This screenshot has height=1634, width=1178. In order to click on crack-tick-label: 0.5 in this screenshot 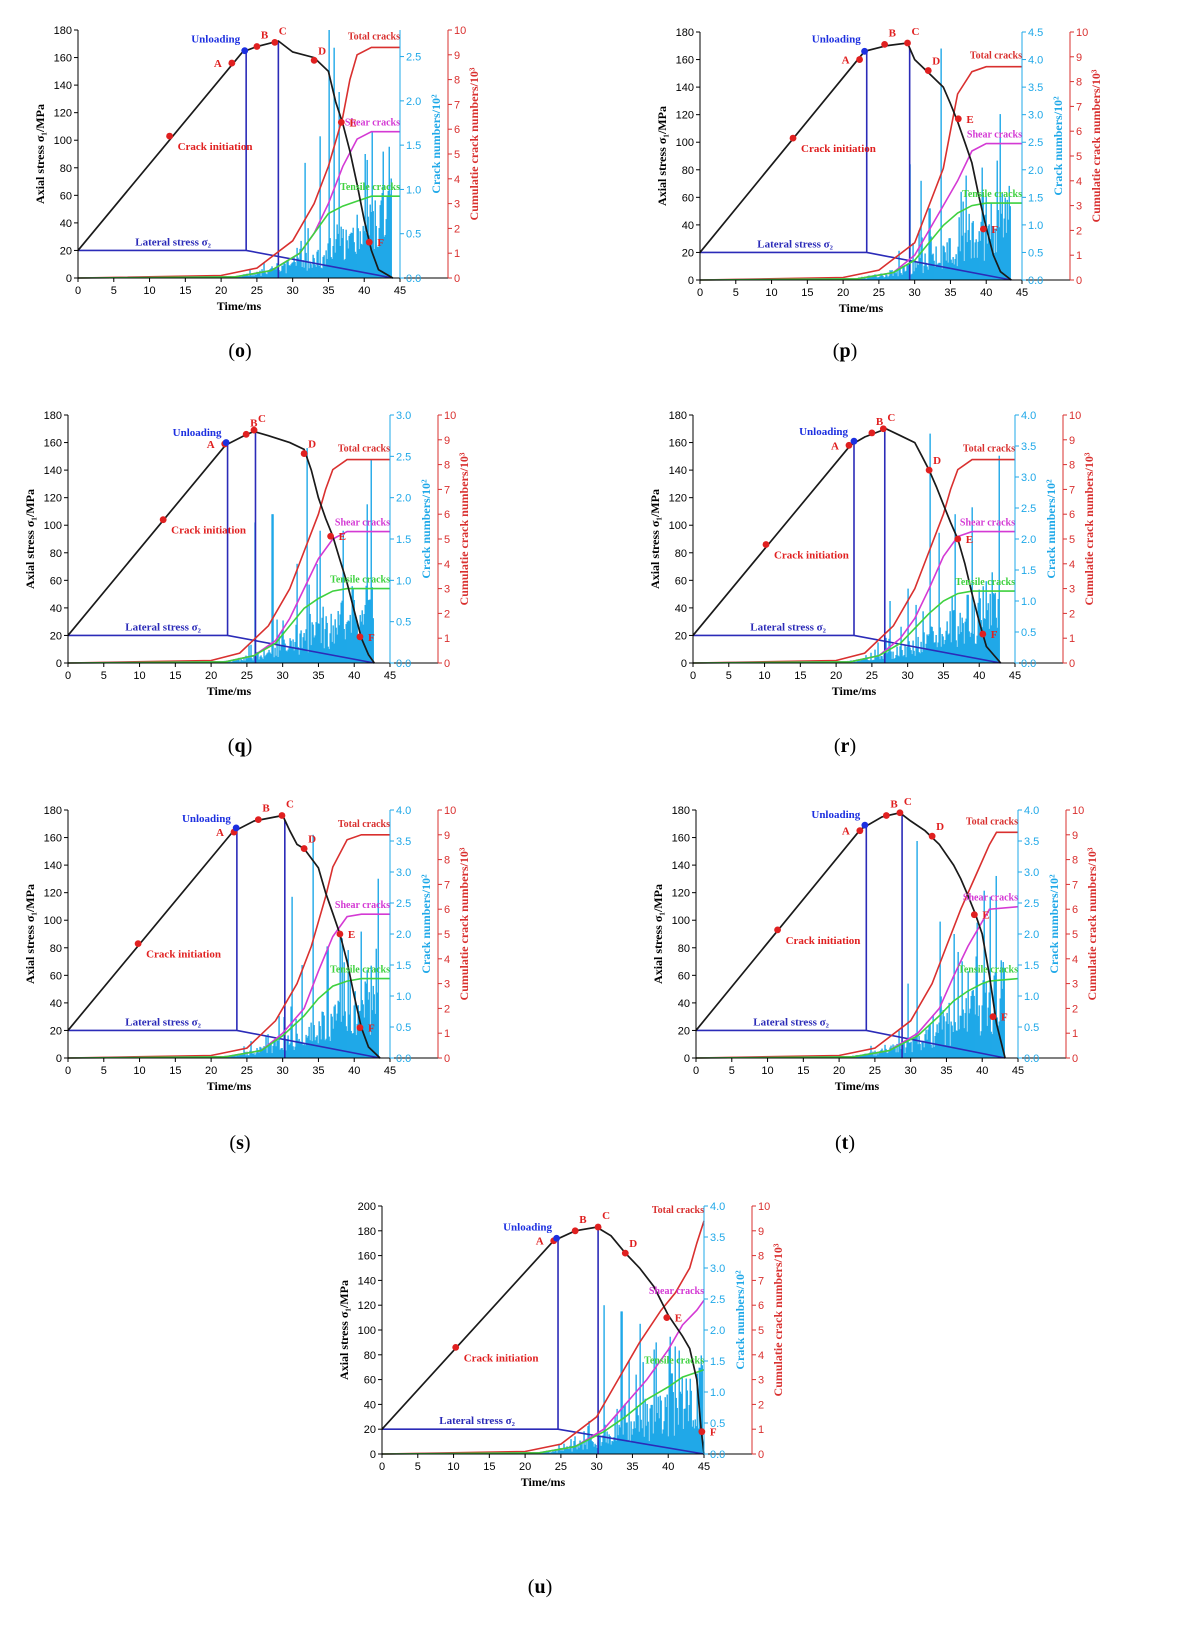, I will do `click(1028, 633)`.